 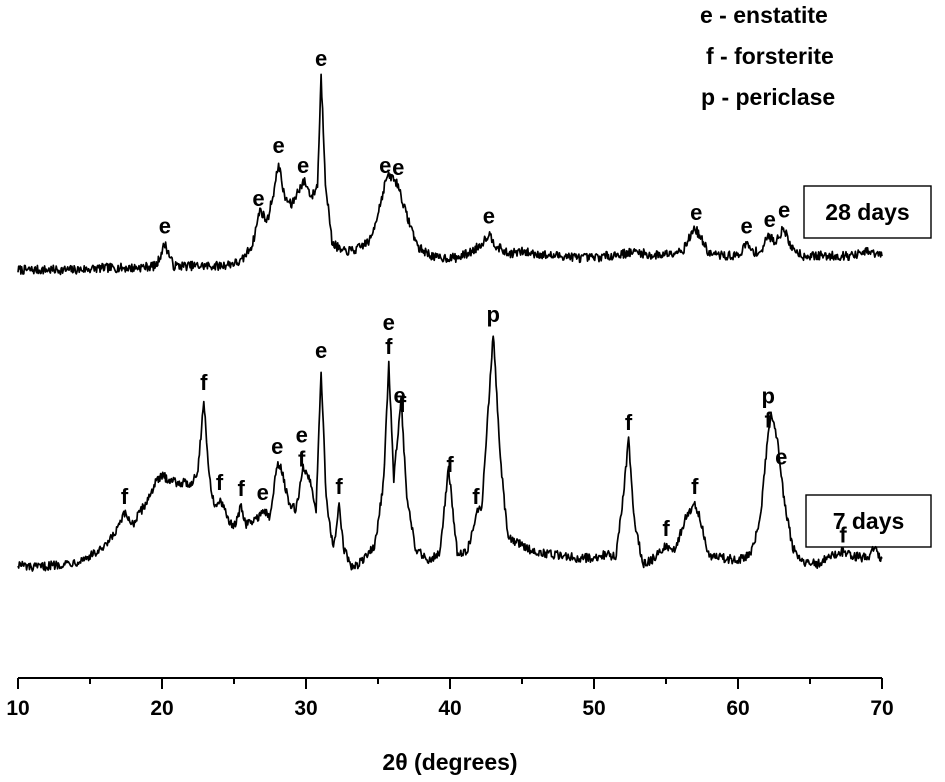 What do you see at coordinates (302, 434) in the screenshot?
I see `peak-label-7-days-6-0: e` at bounding box center [302, 434].